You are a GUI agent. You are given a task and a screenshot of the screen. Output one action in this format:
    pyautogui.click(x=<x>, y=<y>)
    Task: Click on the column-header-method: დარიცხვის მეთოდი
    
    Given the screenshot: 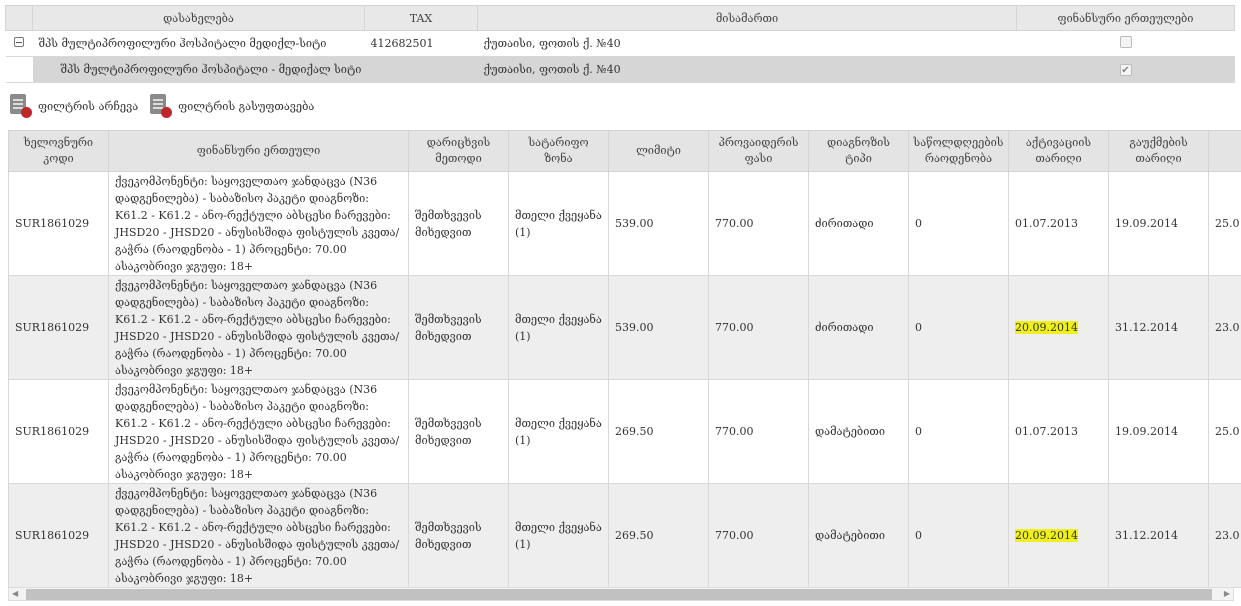 What is the action you would take?
    pyautogui.click(x=458, y=151)
    